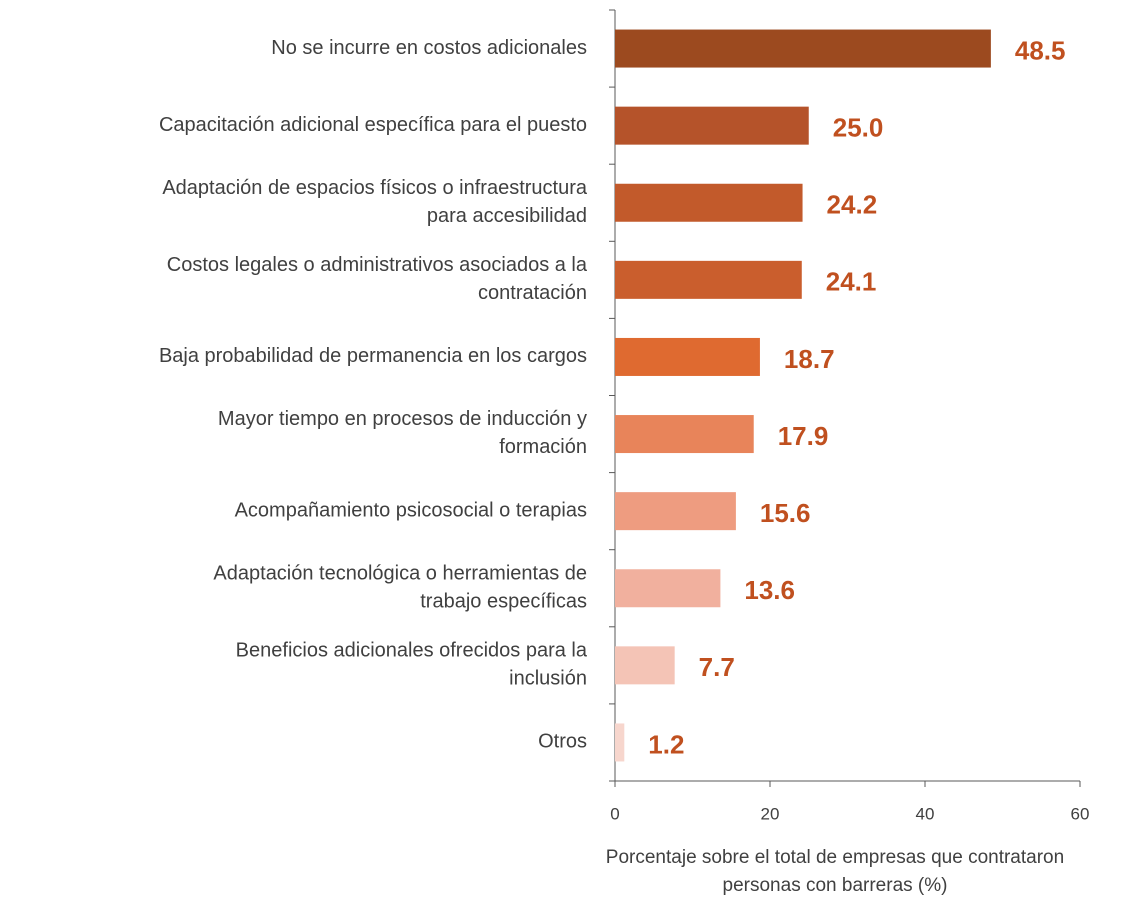 The image size is (1130, 899). Describe the element at coordinates (614, 813) in the screenshot. I see `x-tick-label: 0` at that location.